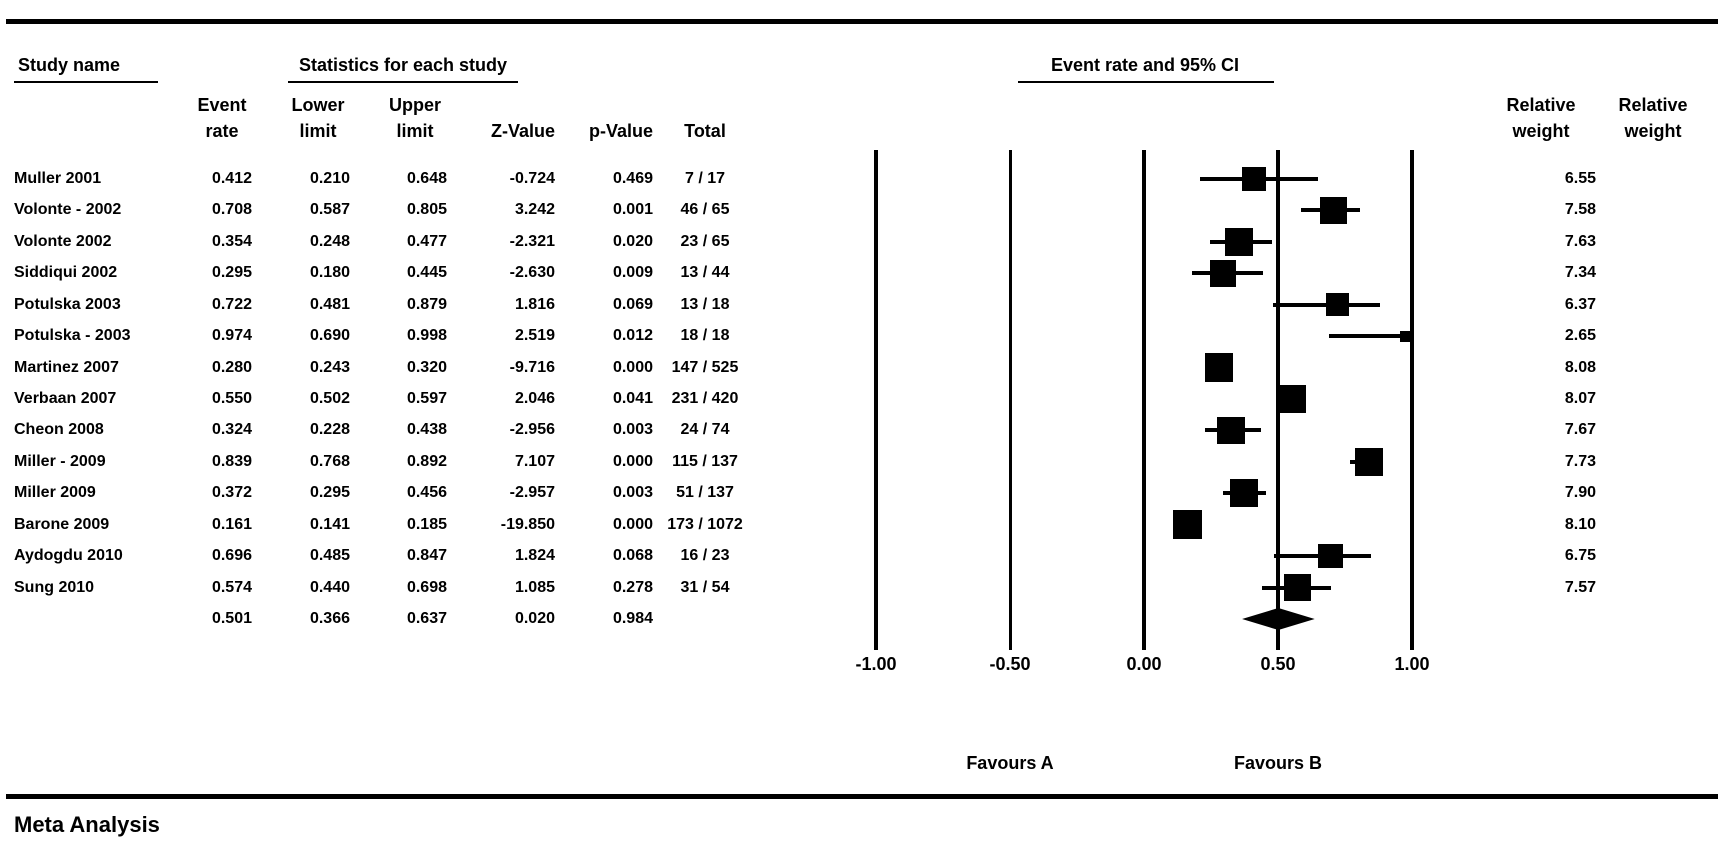 This screenshot has width=1726, height=845. Describe the element at coordinates (231, 336) in the screenshot. I see `event-rate-value: 0.974` at that location.